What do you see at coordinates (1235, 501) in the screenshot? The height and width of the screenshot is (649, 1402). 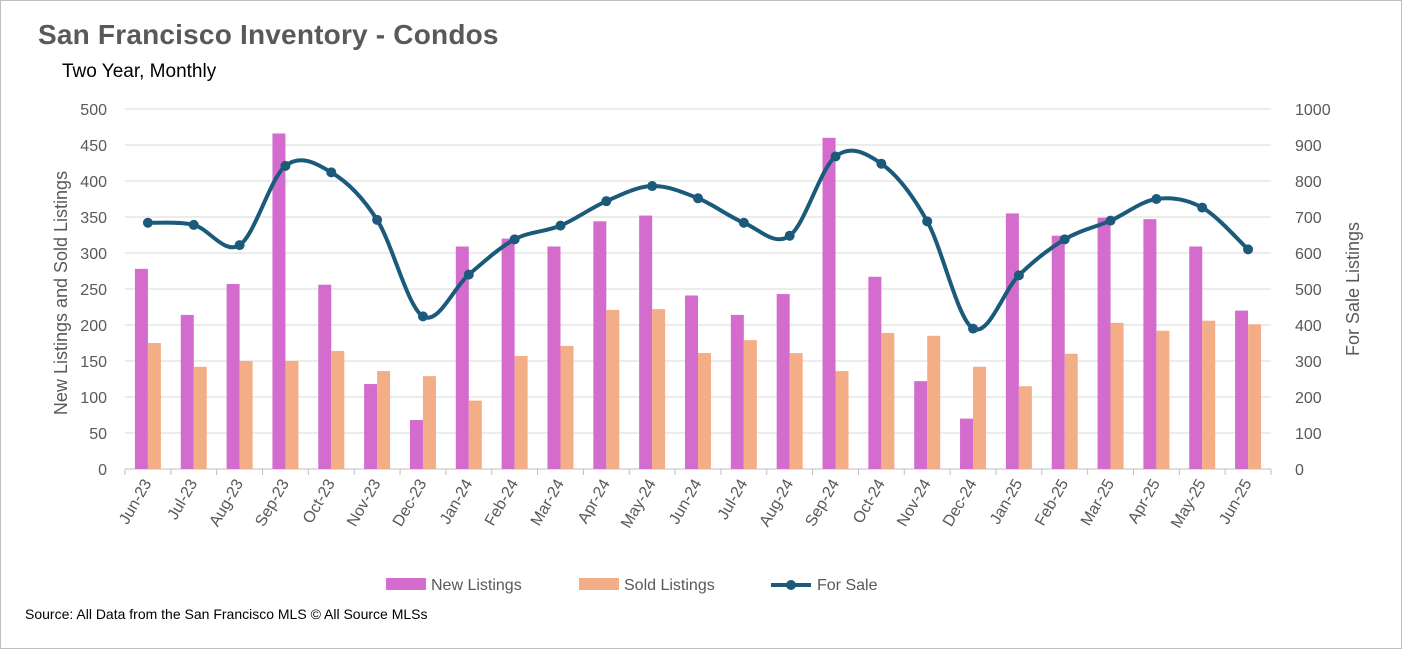 I see `x-tick-label: Jun-25` at bounding box center [1235, 501].